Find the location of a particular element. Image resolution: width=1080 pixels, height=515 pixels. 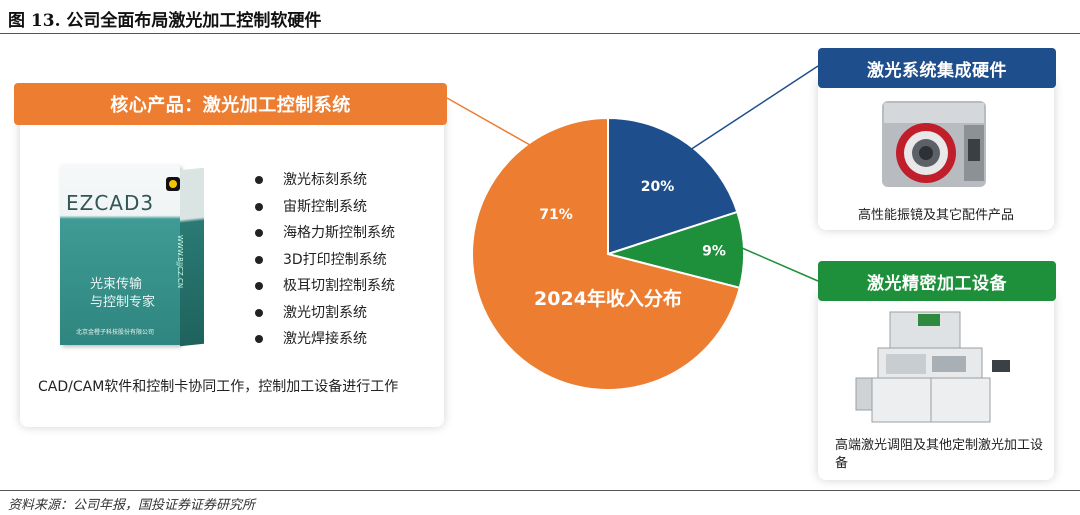

pie-label: 9% is located at coordinates (714, 252).